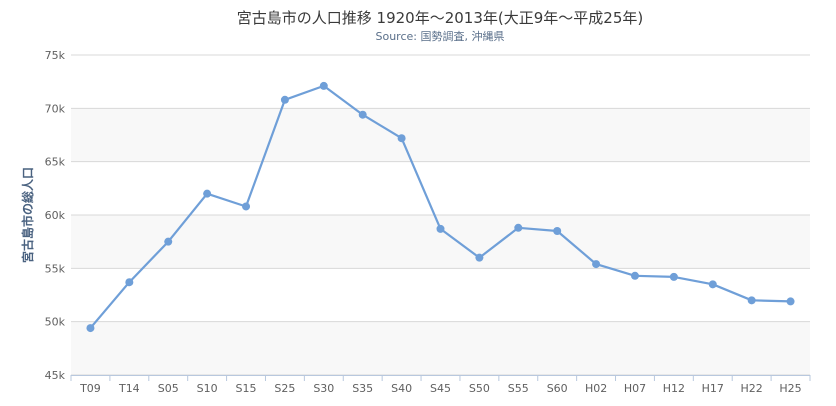 The width and height of the screenshot is (836, 406). What do you see at coordinates (440, 36) in the screenshot?
I see `chart-subtitle: Source: 国勢調査, 沖縄県` at bounding box center [440, 36].